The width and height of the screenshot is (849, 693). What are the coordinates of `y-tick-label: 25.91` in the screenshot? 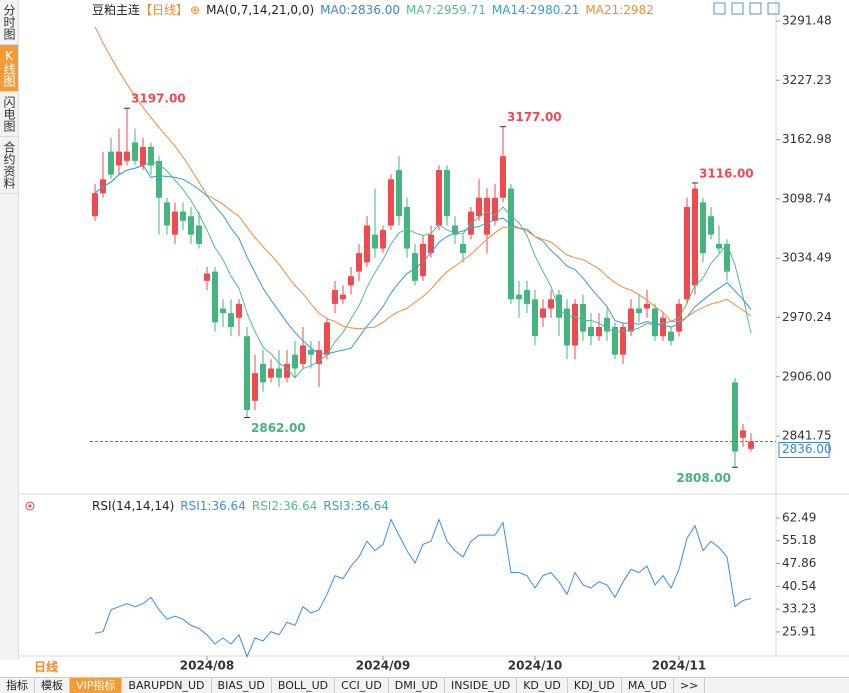 It's located at (799, 631).